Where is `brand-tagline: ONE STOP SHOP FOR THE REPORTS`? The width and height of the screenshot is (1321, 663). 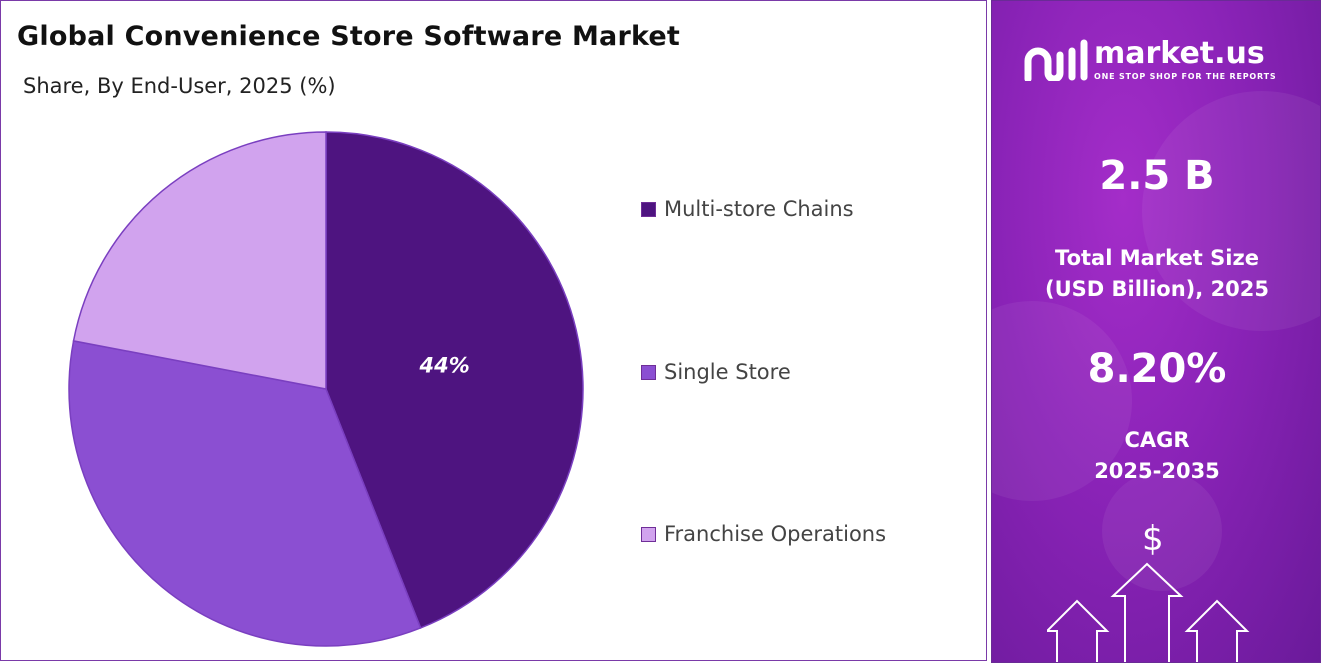
brand-tagline: ONE STOP SHOP FOR THE REPORTS is located at coordinates (1185, 76).